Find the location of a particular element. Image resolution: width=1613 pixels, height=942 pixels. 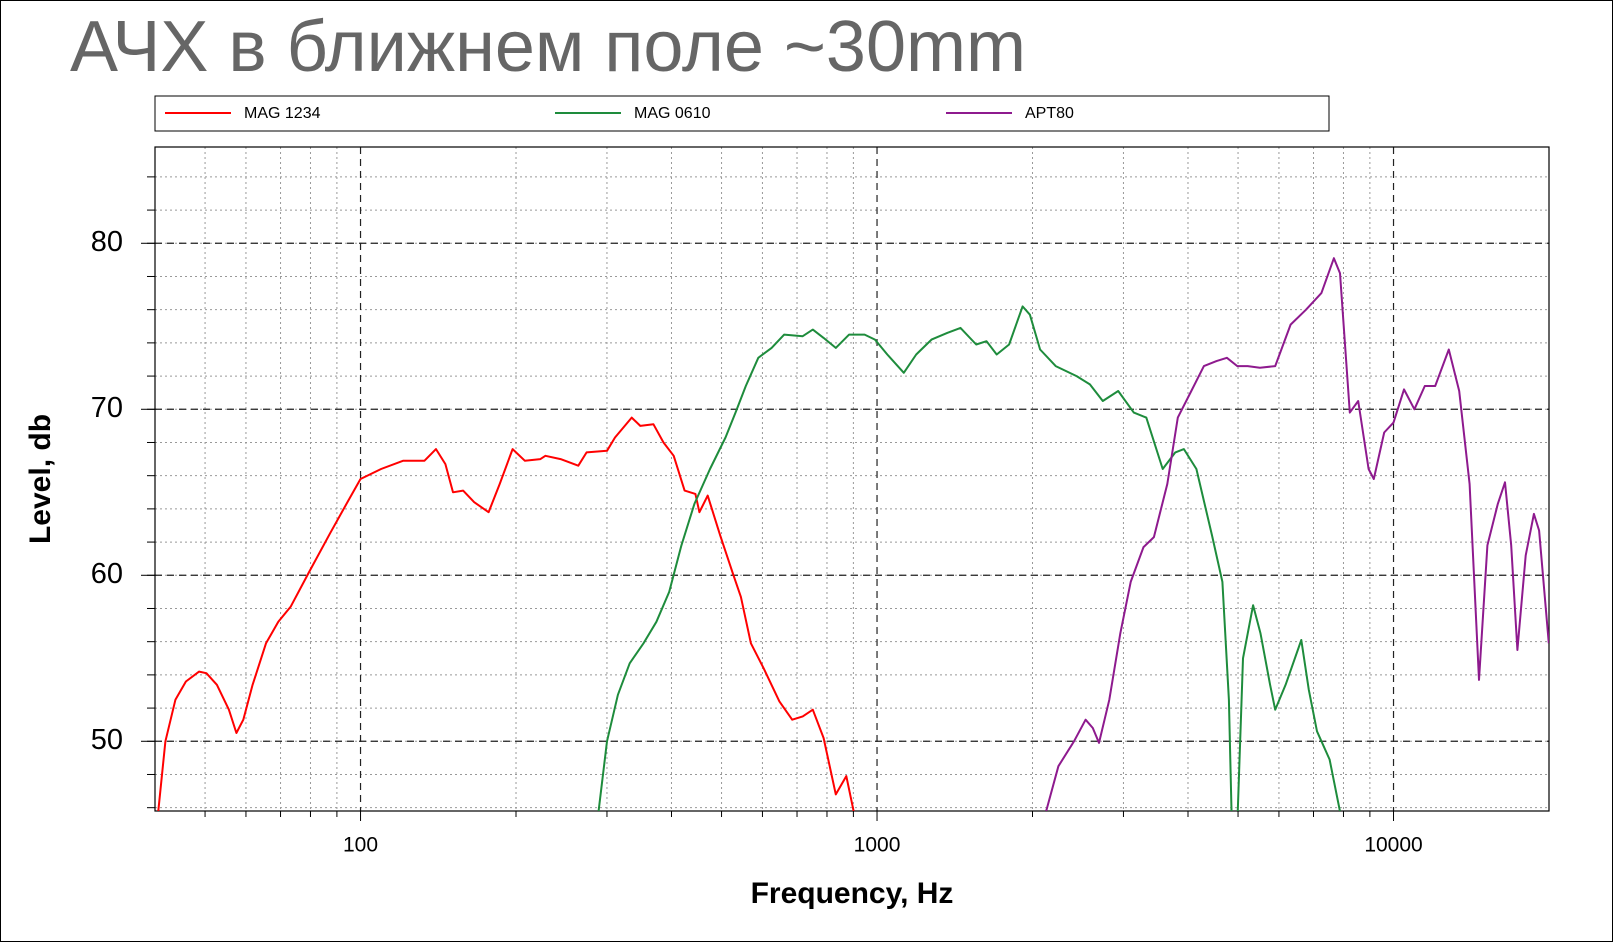

y-tick-label: 60 is located at coordinates (107, 574).